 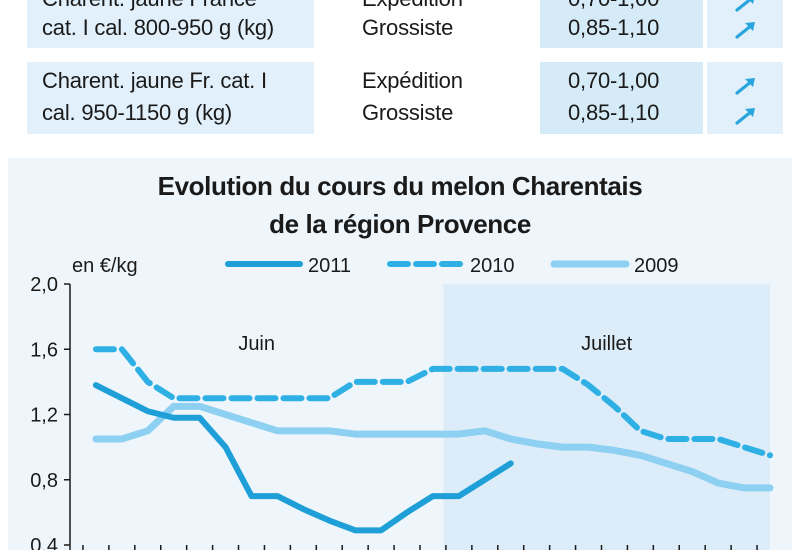 I want to click on y-tick-label: 1,6, so click(x=44, y=350).